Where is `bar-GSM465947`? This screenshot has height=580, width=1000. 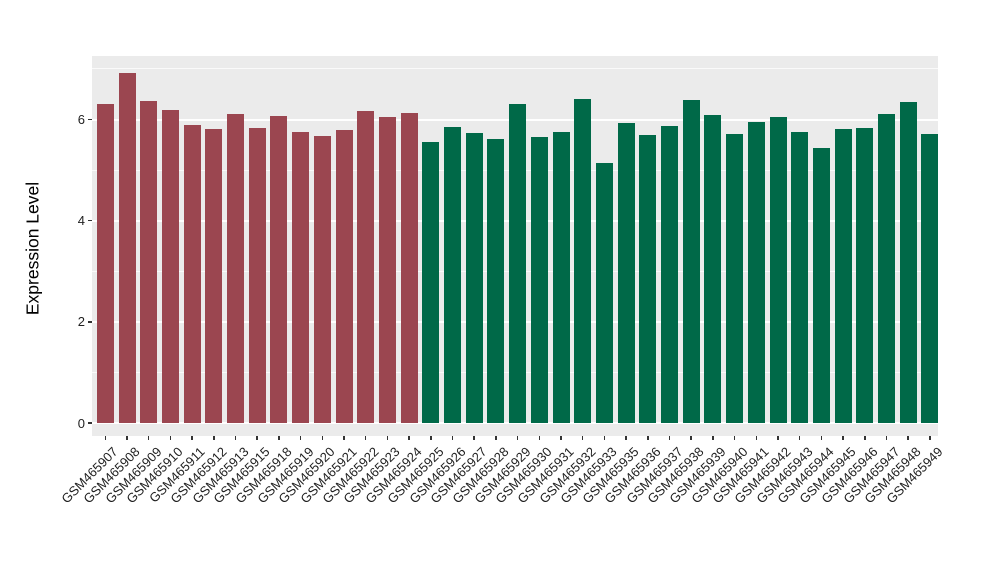
bar-GSM465947 is located at coordinates (886, 268).